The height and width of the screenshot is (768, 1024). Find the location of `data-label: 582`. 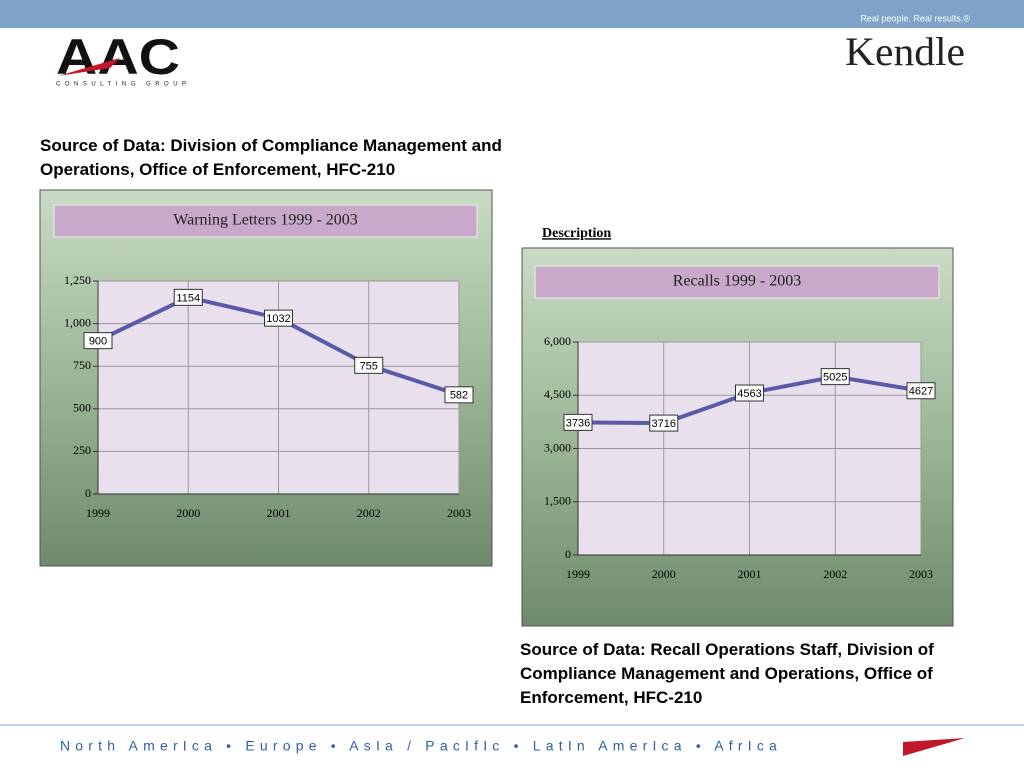

data-label: 582 is located at coordinates (459, 396).